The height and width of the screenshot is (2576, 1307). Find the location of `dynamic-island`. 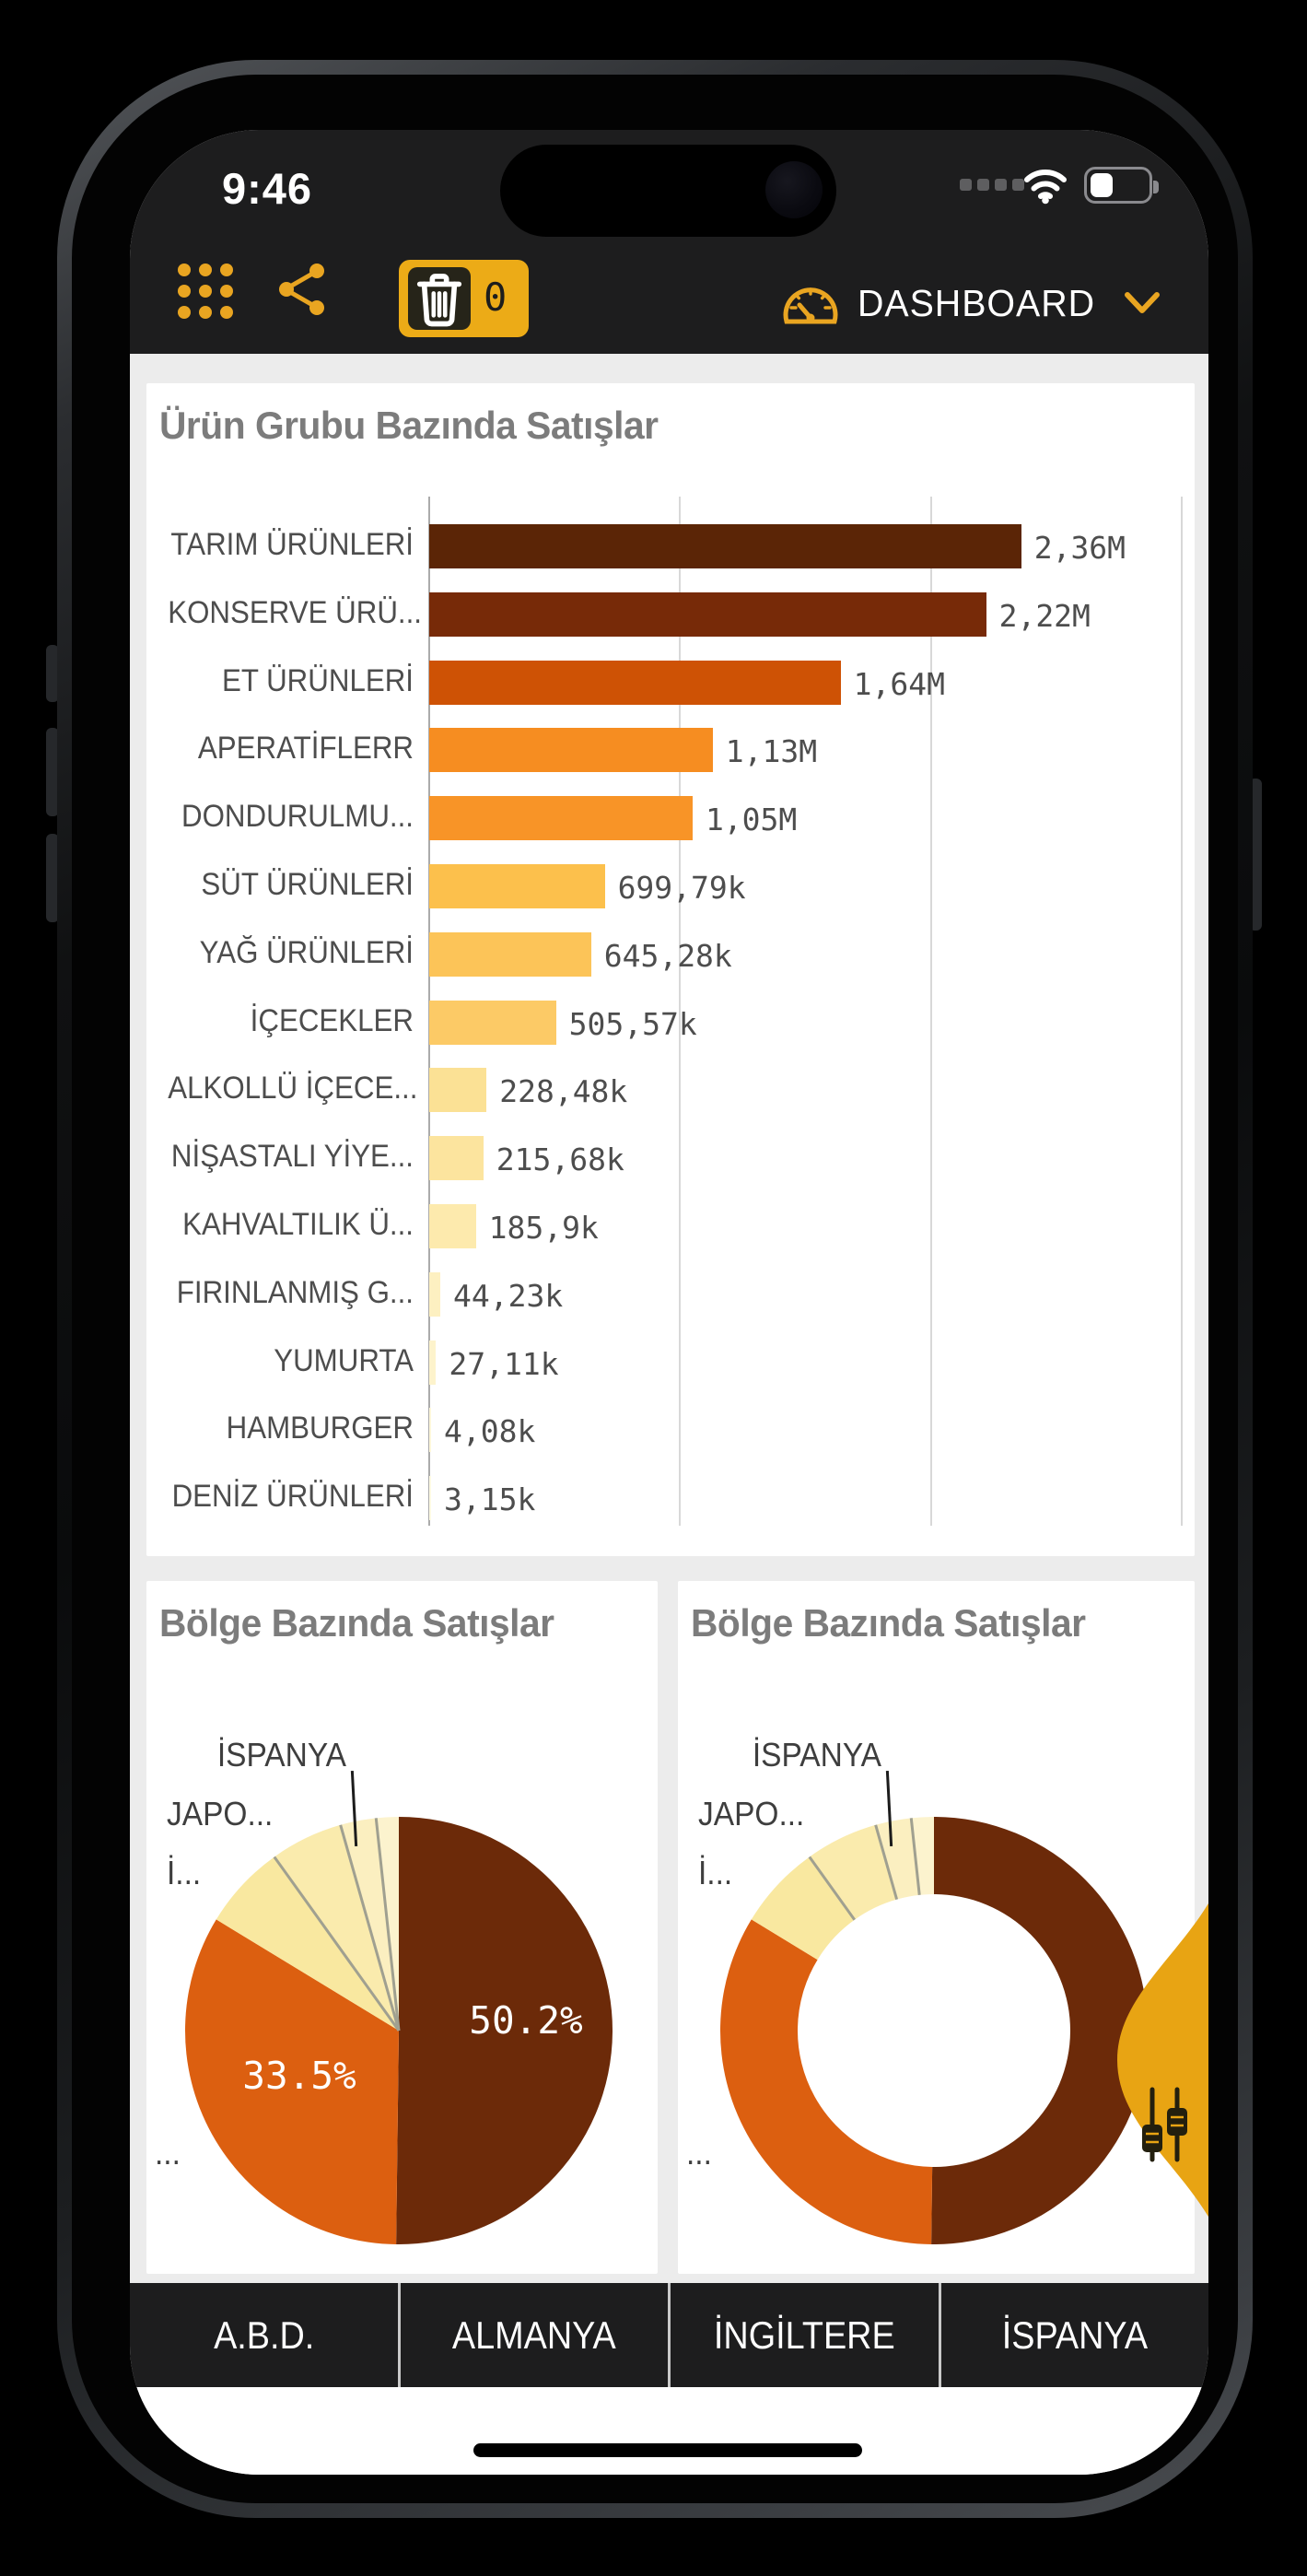

dynamic-island is located at coordinates (668, 191).